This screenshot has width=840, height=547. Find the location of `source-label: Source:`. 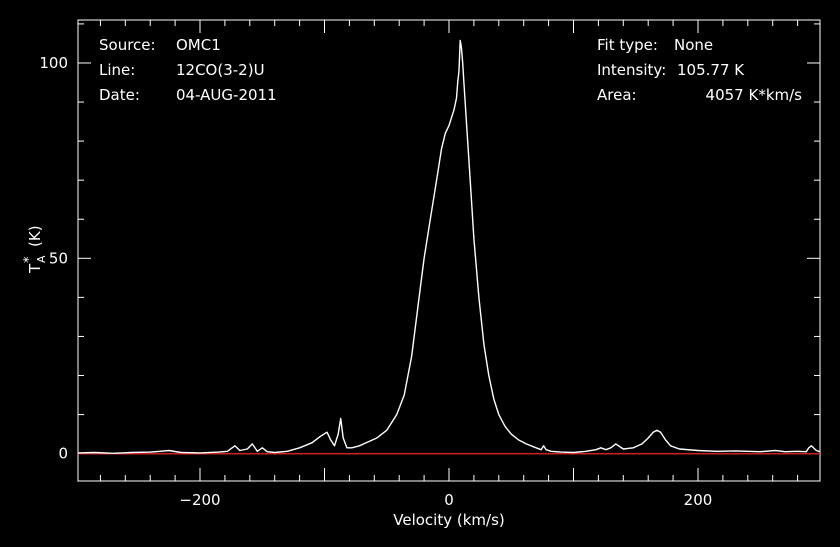

source-label: Source: is located at coordinates (127, 45).